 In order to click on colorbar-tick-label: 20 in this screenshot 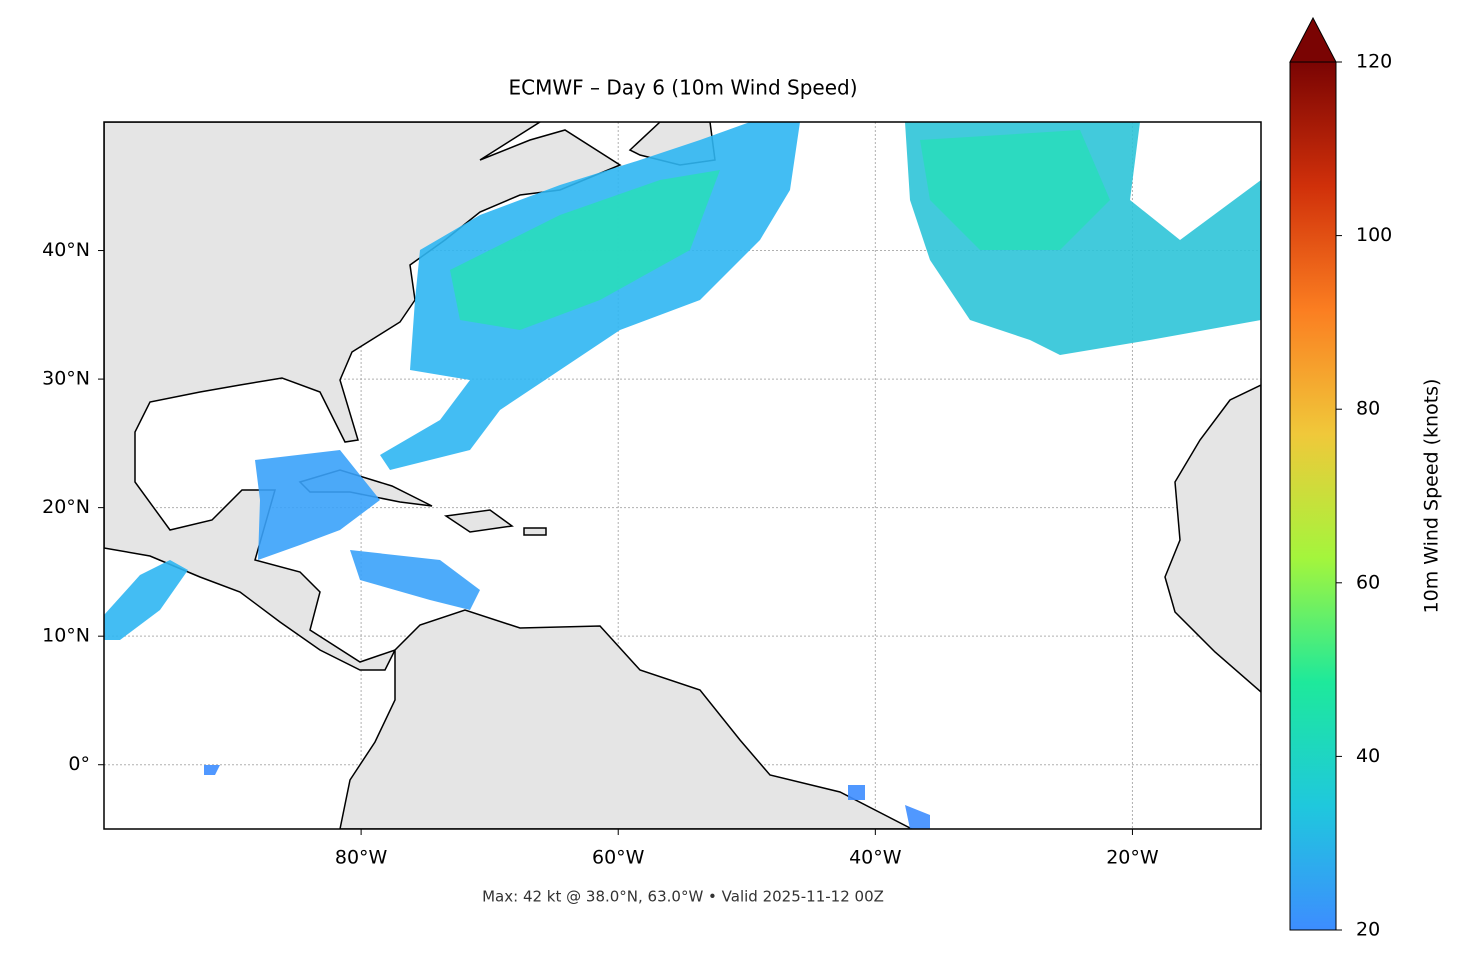, I will do `click(1368, 930)`.